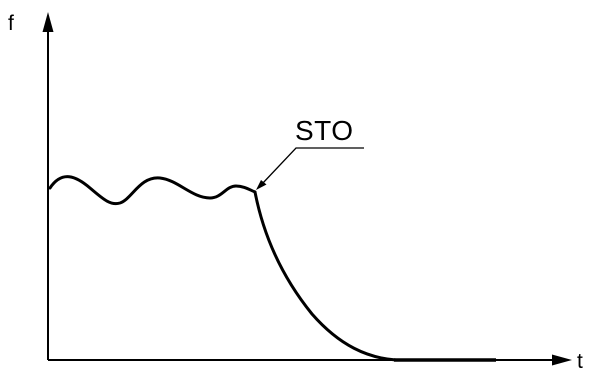 Image resolution: width=590 pixels, height=370 pixels. What do you see at coordinates (562, 360) in the screenshot?
I see `x-axis-arrowhead` at bounding box center [562, 360].